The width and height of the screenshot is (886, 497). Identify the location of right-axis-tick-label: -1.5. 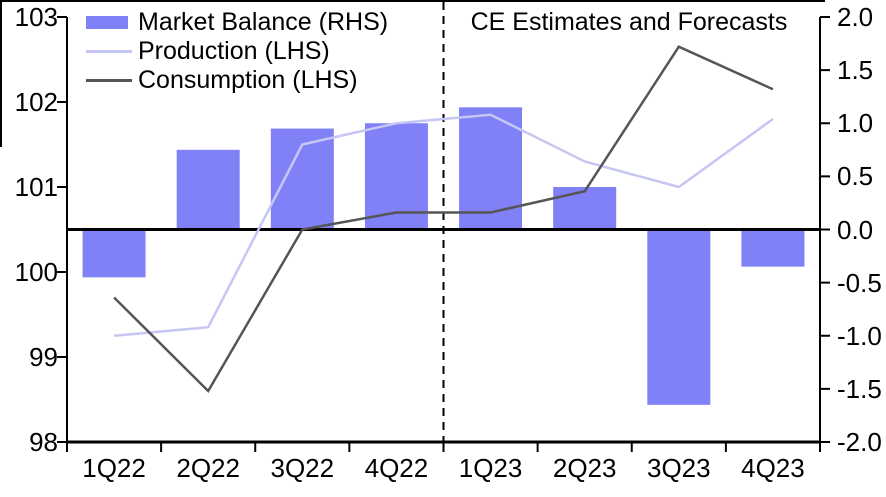
(859, 388).